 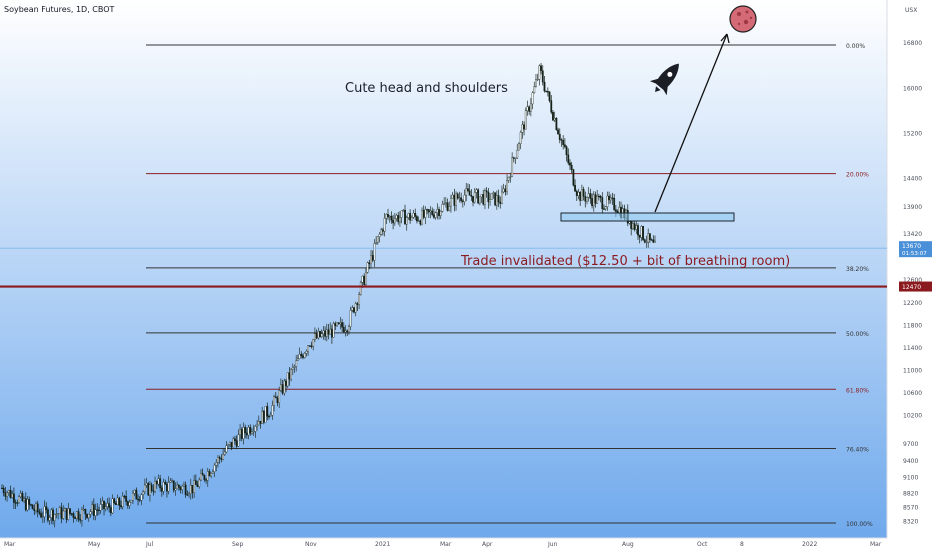 I want to click on price-tick-label: 16000, so click(x=912, y=88).